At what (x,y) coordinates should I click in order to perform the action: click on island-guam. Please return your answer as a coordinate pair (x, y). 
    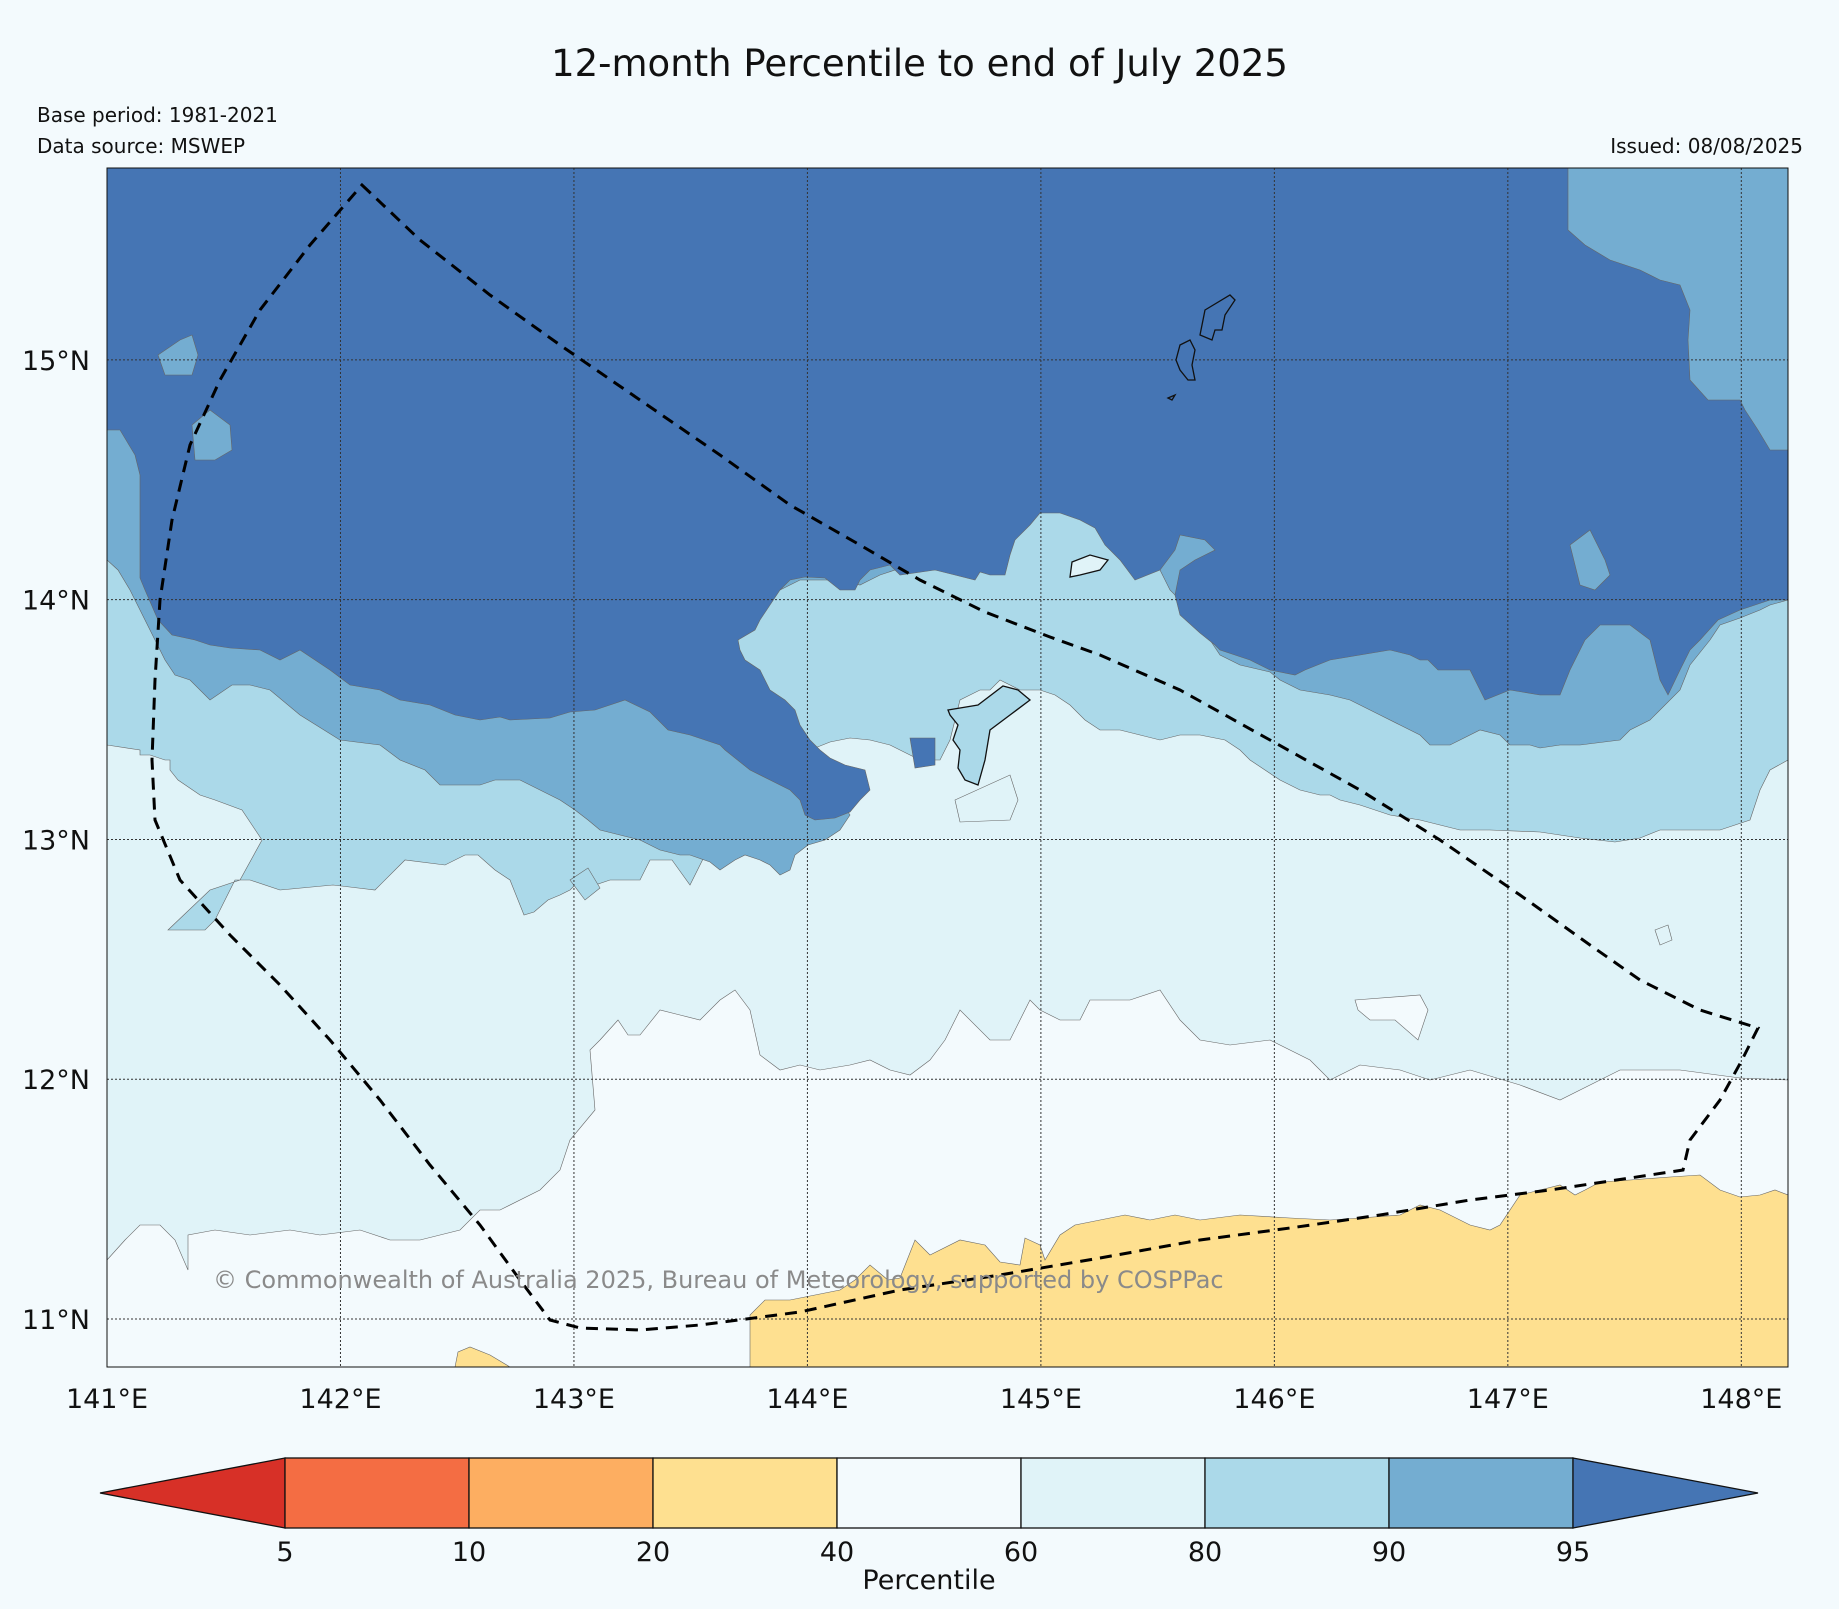
    Looking at the image, I should click on (989, 735).